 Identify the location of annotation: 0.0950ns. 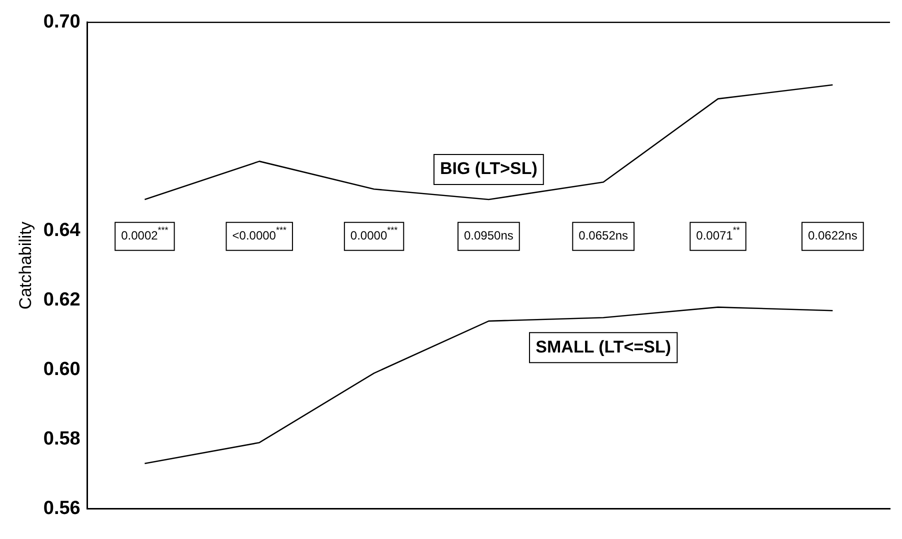
(489, 235).